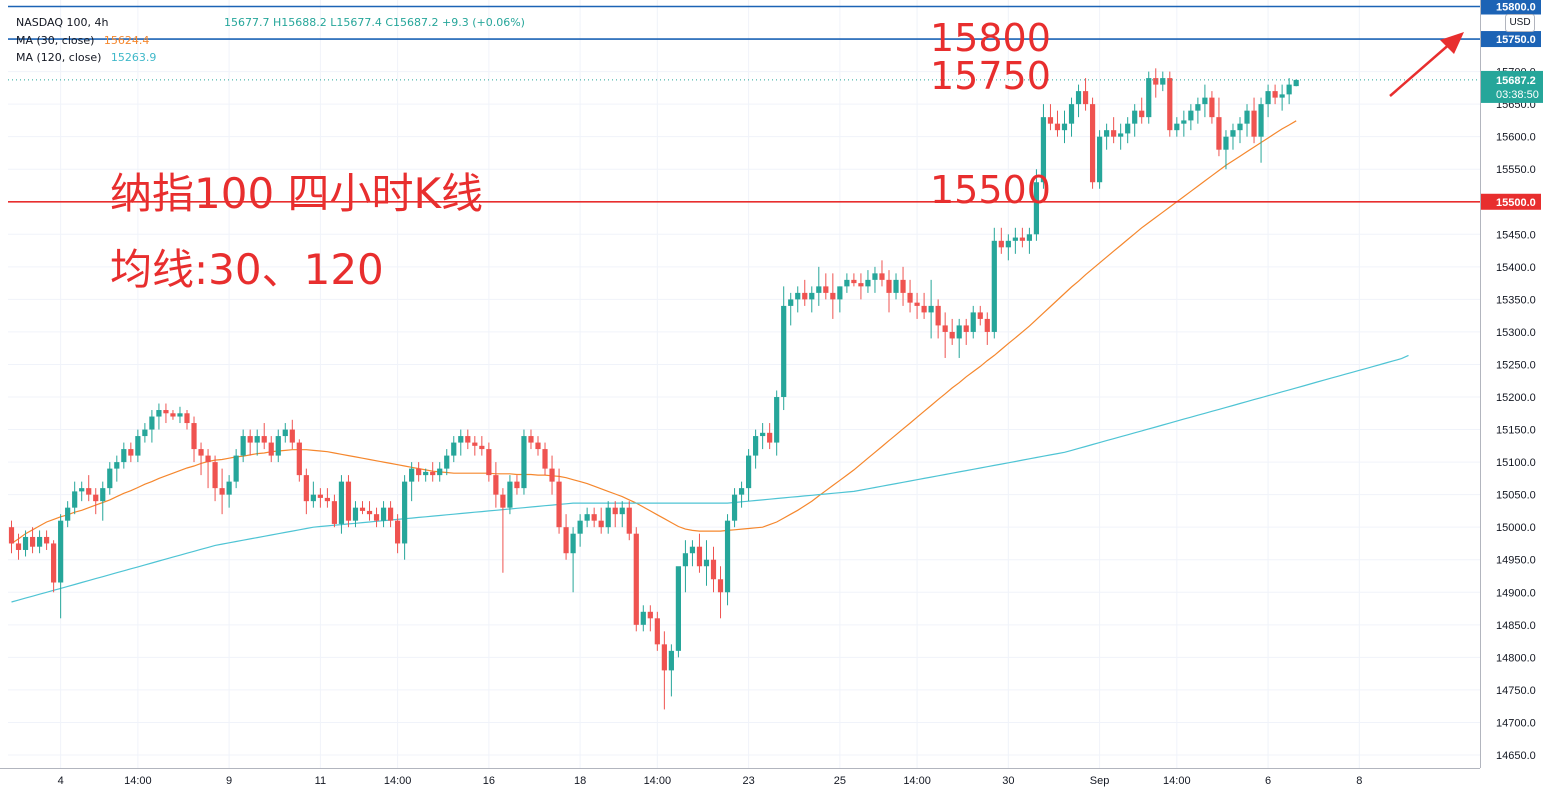 This screenshot has width=1556, height=795. What do you see at coordinates (1516, 138) in the screenshot?
I see `price-tick-label: 15600.0` at bounding box center [1516, 138].